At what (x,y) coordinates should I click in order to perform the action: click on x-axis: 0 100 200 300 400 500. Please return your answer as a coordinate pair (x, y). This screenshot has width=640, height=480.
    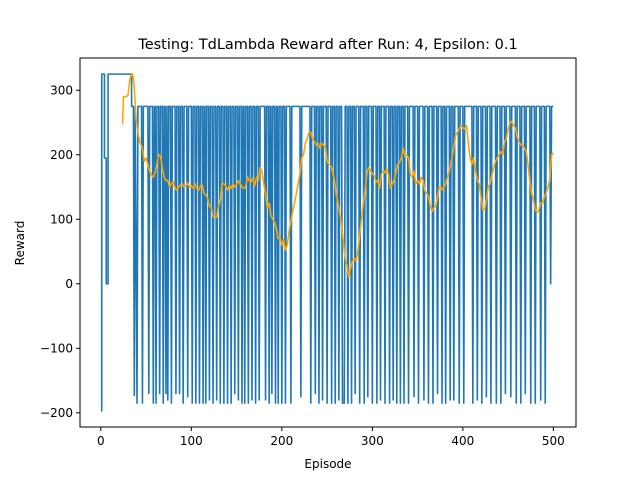
    Looking at the image, I should click on (331, 437).